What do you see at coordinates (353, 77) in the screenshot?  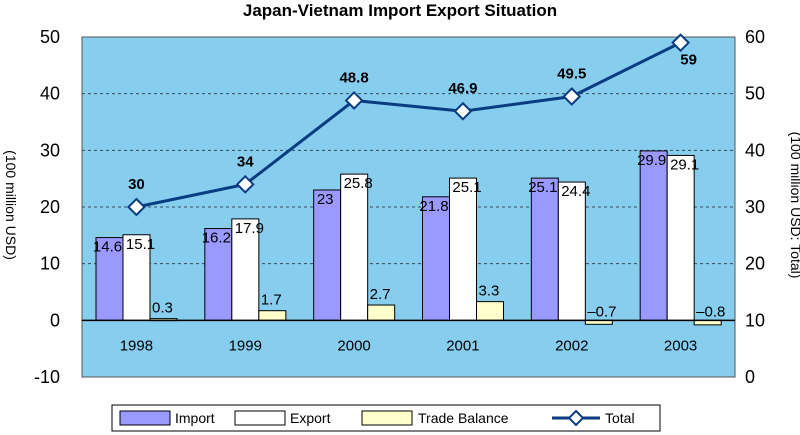 I see `total-label-2000: 48.8` at bounding box center [353, 77].